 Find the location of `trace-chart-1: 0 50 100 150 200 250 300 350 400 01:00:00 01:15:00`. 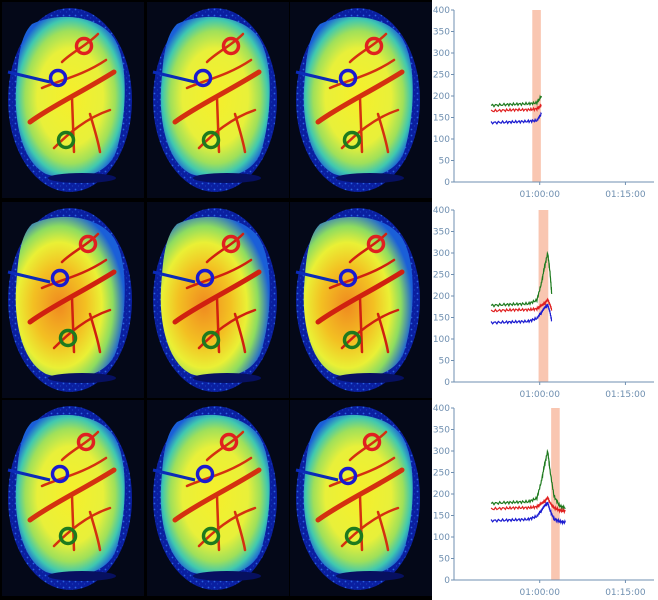

trace-chart-1: 0 50 100 150 200 250 300 350 400 01:00:00 01:15:00 is located at coordinates (545, 100).